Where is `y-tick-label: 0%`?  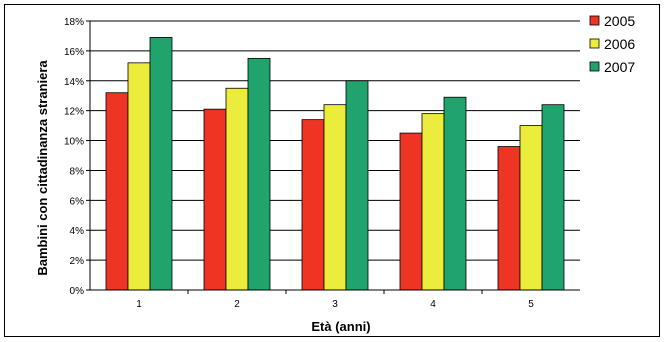
y-tick-label: 0% is located at coordinates (77, 291).